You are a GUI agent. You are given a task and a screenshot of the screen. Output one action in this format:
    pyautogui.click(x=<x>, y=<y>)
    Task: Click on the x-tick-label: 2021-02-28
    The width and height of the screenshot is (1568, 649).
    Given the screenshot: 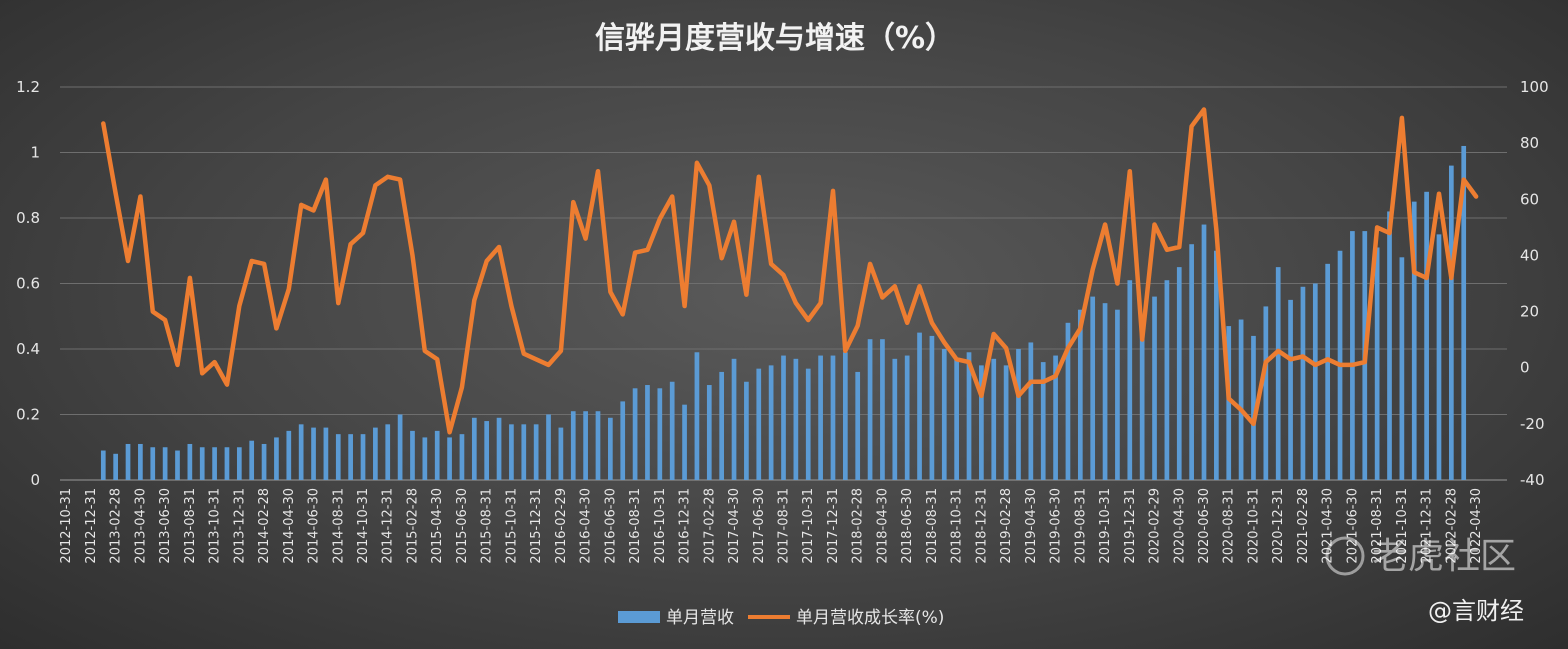 What is the action you would take?
    pyautogui.click(x=1303, y=526)
    